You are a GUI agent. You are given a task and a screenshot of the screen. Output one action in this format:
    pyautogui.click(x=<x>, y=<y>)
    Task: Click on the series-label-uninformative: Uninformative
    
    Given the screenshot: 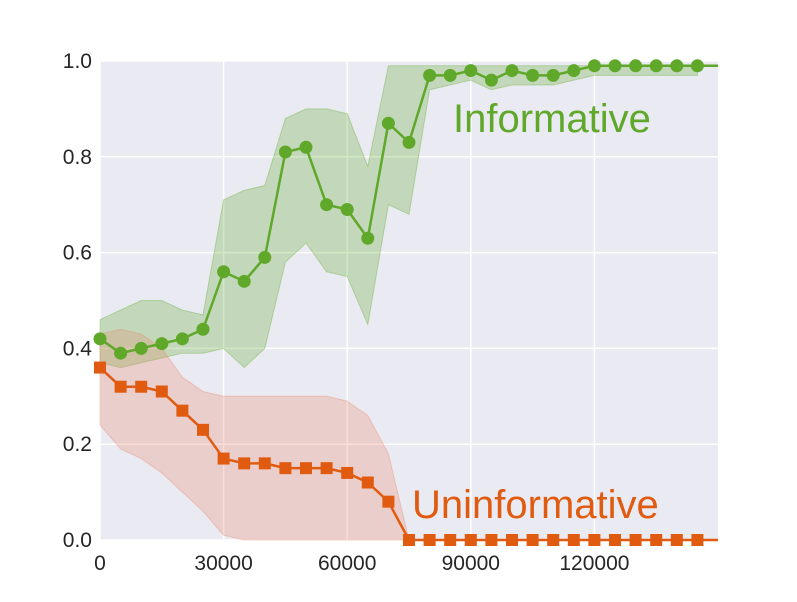 What is the action you would take?
    pyautogui.click(x=535, y=505)
    